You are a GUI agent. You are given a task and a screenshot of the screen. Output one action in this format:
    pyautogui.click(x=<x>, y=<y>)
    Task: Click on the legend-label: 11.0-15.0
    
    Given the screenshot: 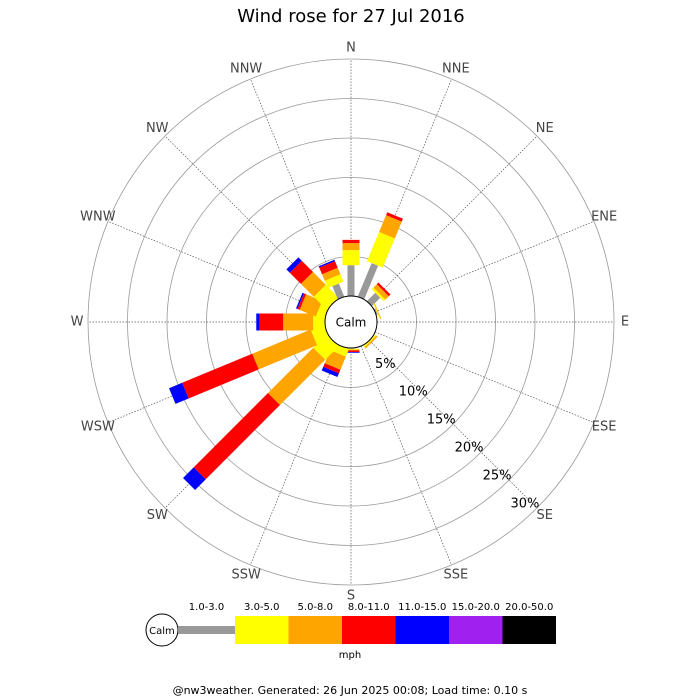 What is the action you would take?
    pyautogui.click(x=422, y=607)
    